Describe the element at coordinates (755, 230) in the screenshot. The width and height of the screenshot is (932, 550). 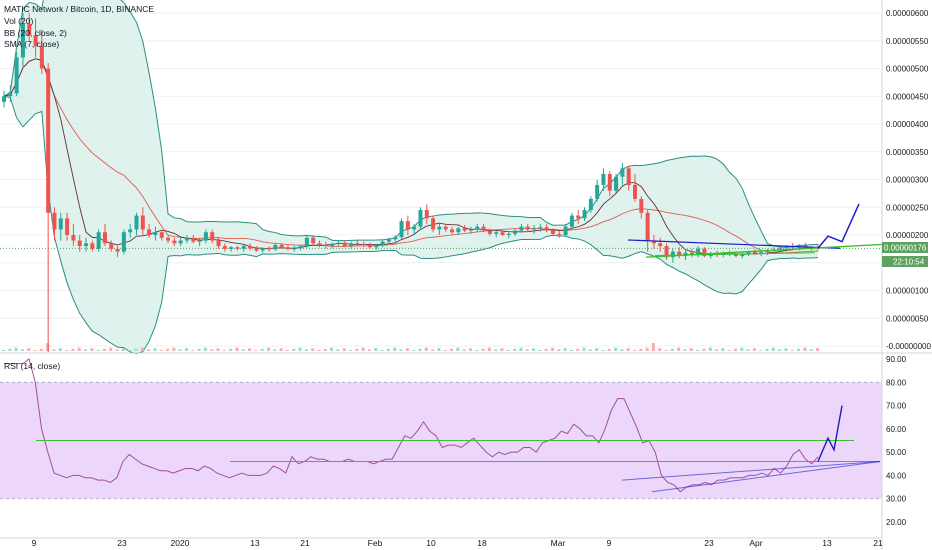
I see `trendlines` at that location.